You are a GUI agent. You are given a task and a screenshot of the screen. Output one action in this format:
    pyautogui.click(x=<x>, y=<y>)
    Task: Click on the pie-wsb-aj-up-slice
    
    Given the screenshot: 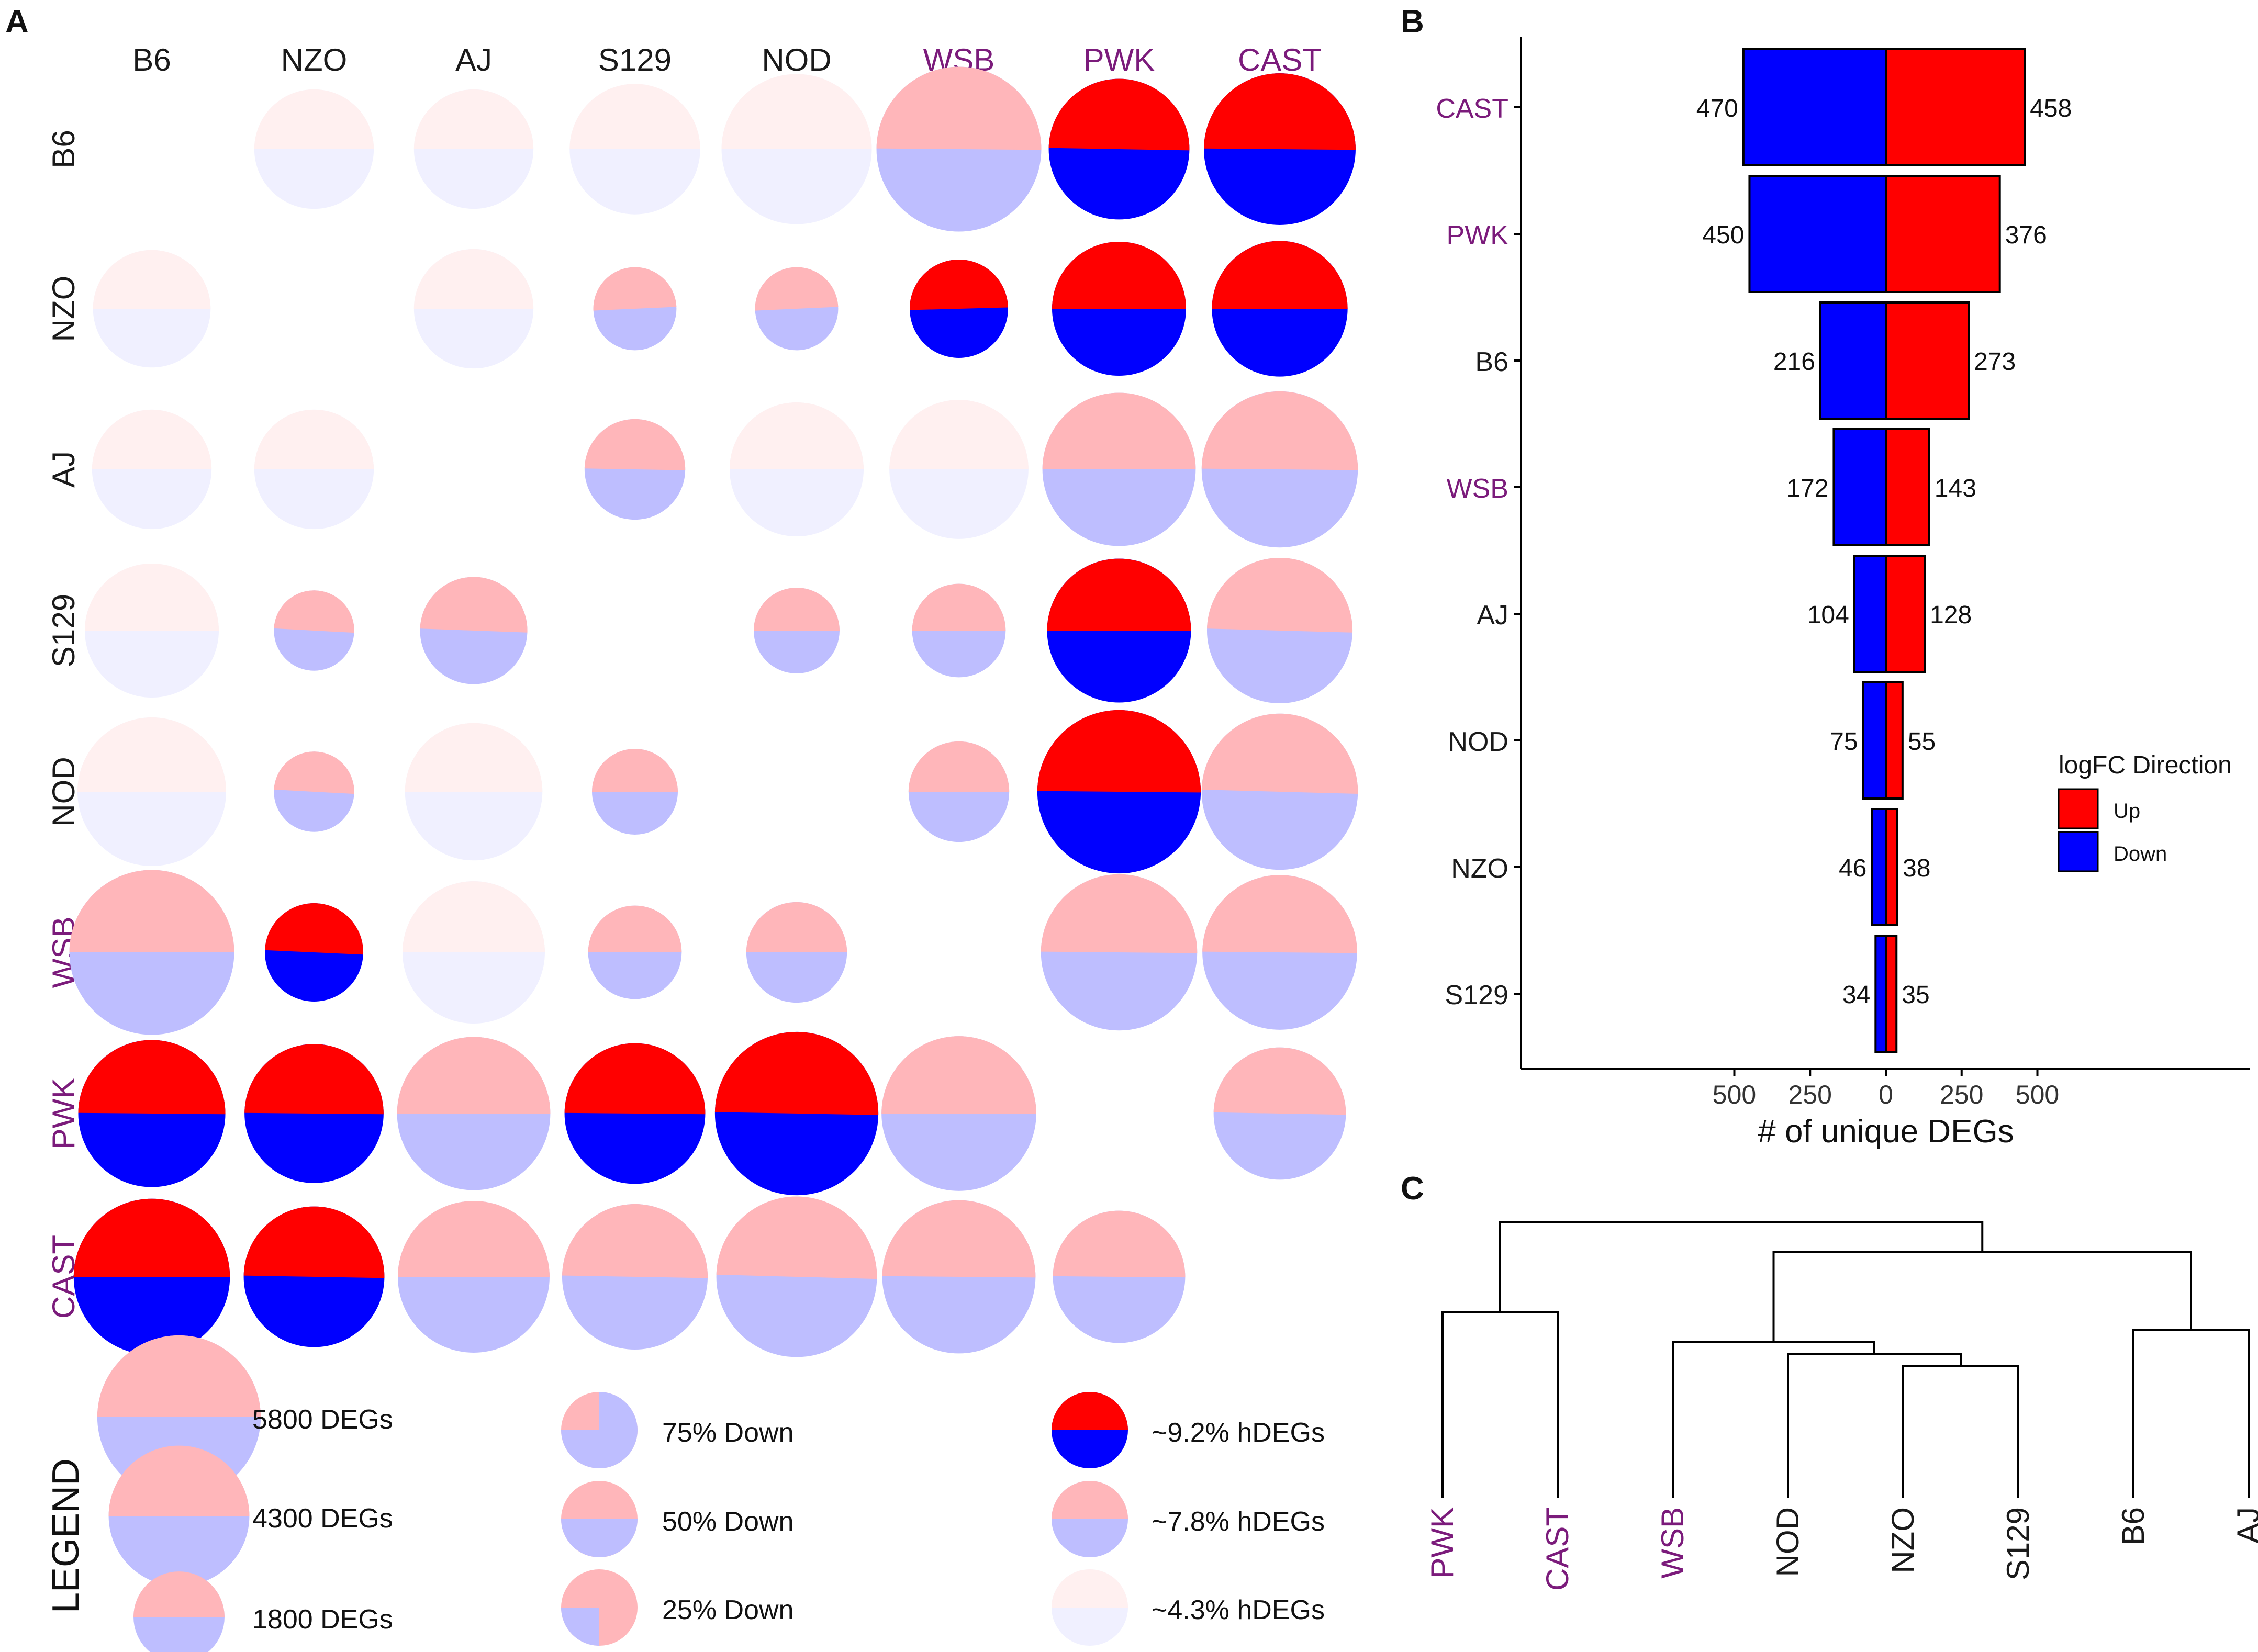 What is the action you would take?
    pyautogui.click(x=474, y=917)
    